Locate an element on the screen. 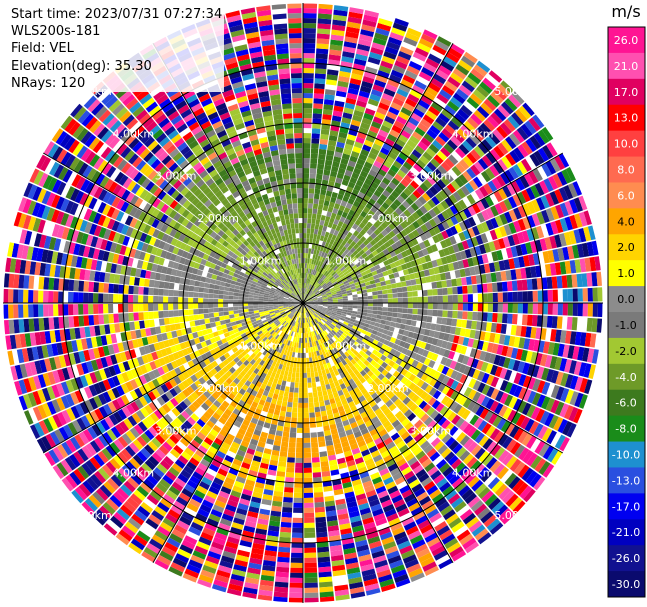 This screenshot has height=607, width=647. ring-label-4-135: 4.00km is located at coordinates (473, 473).